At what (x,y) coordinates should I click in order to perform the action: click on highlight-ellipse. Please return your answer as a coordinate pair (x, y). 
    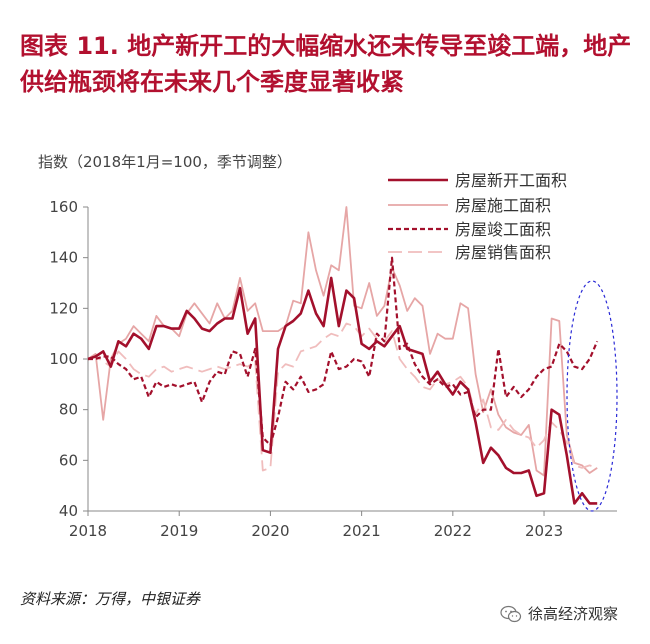
    Looking at the image, I should click on (592, 396).